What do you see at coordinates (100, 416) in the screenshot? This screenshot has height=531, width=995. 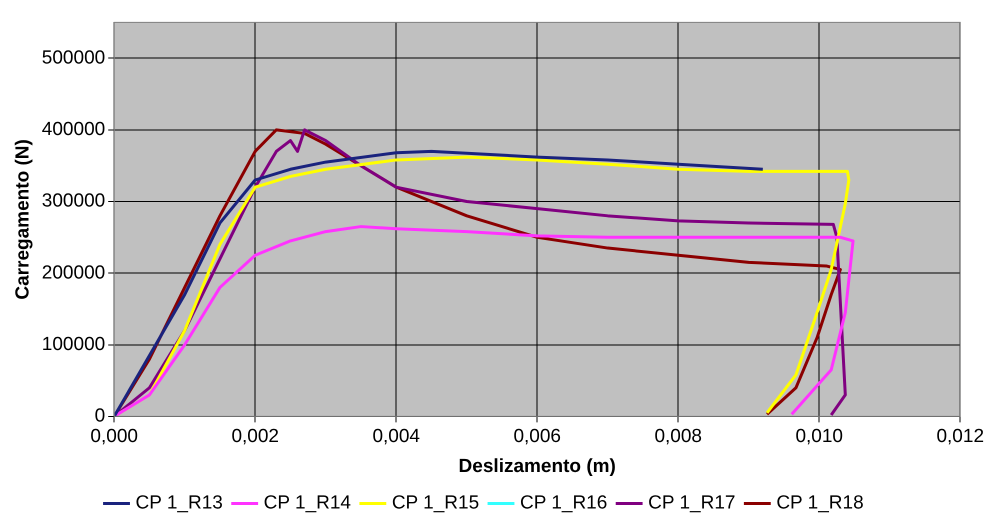 I see `y-tick-label: 0` at bounding box center [100, 416].